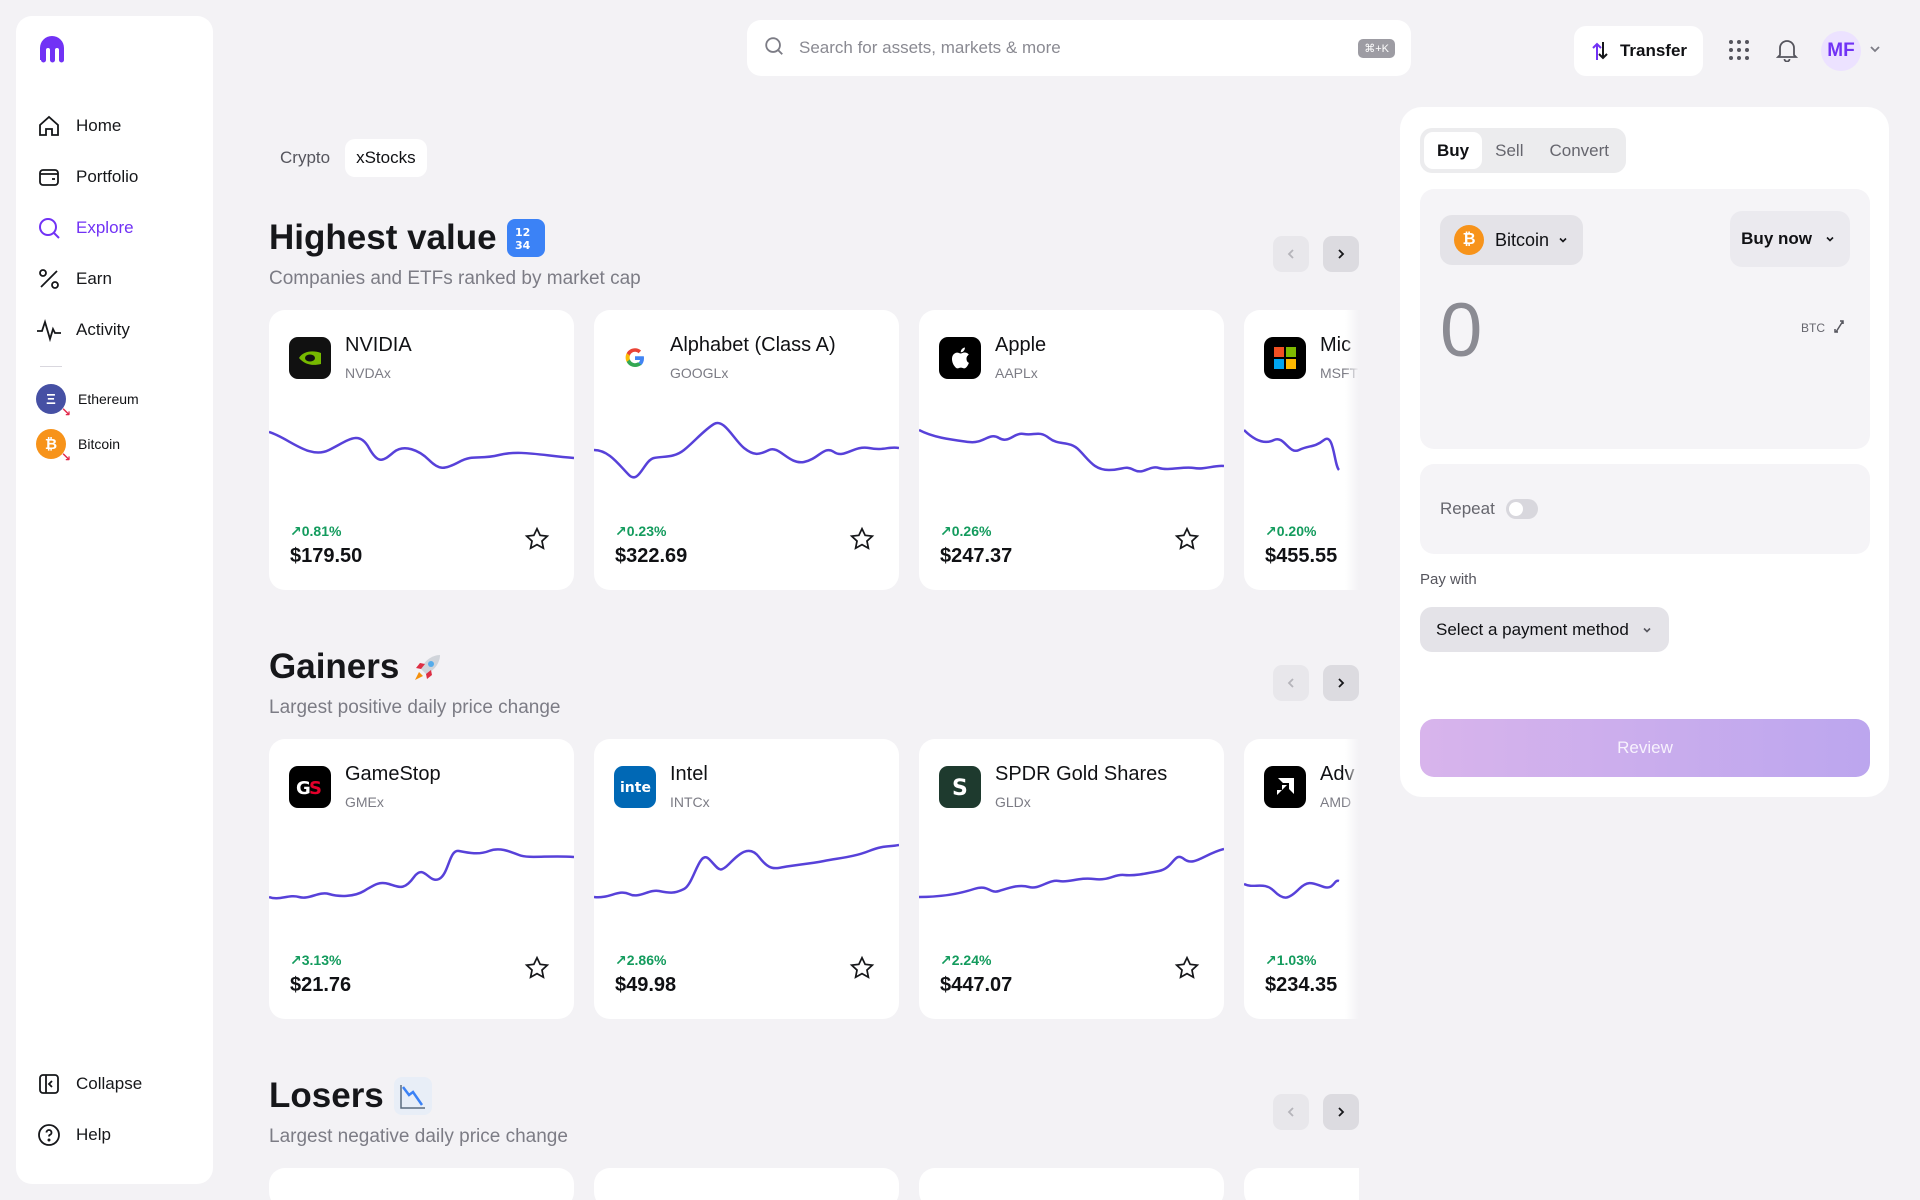 The image size is (1920, 1200). What do you see at coordinates (1301, 879) in the screenshot?
I see `asset-card-amd: Adv AMD ↗1.03% $234.35` at bounding box center [1301, 879].